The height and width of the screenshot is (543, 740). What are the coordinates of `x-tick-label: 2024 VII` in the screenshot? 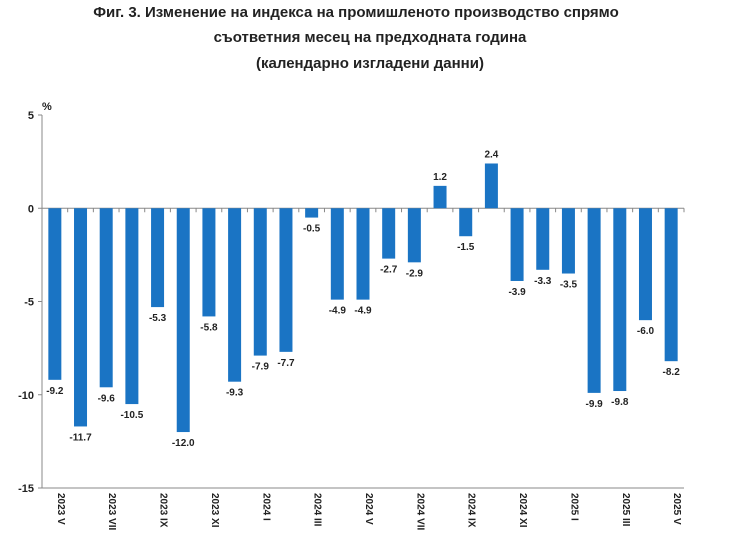 It's located at (419, 511).